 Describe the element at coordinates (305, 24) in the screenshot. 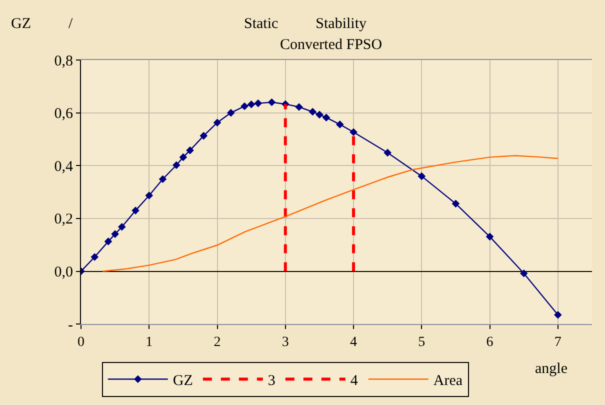

I see `chart-title: Static Stability` at that location.